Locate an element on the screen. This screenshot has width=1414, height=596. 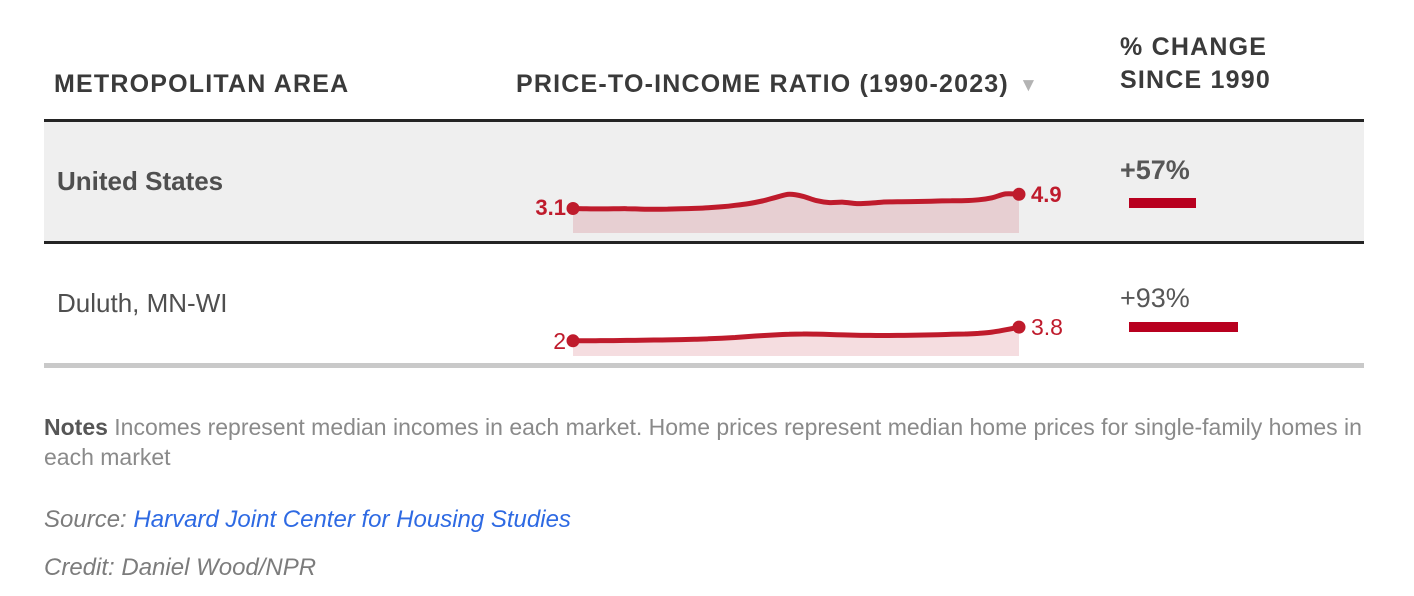
sparkline-end-value: 4.9 is located at coordinates (1046, 194).